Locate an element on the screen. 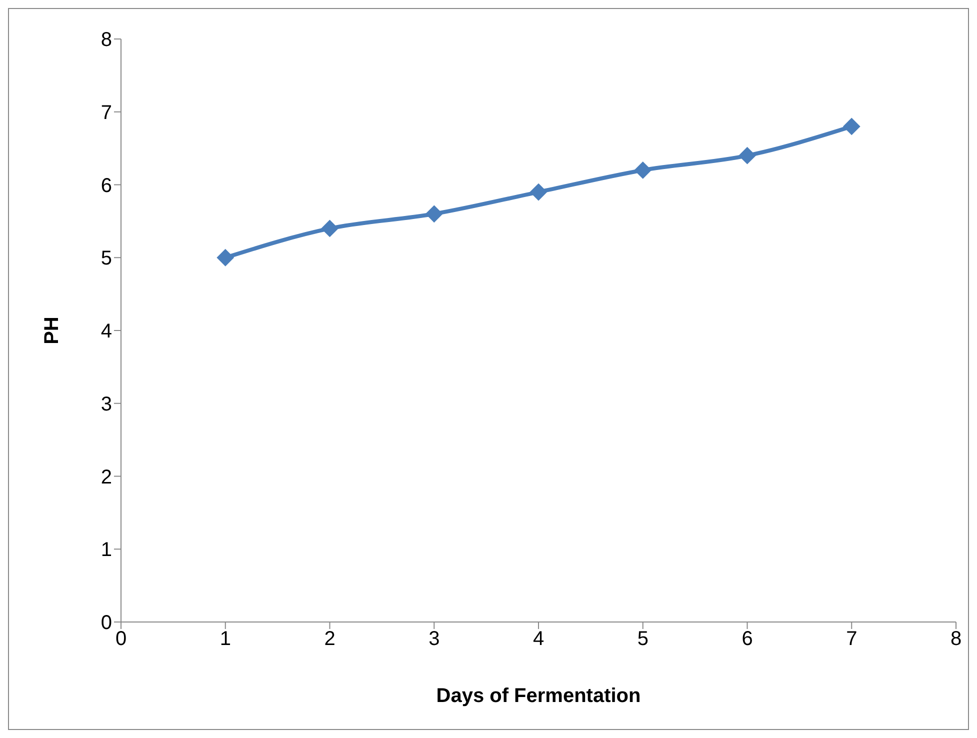 This screenshot has height=738, width=977. x-tick-label: 3 is located at coordinates (434, 639).